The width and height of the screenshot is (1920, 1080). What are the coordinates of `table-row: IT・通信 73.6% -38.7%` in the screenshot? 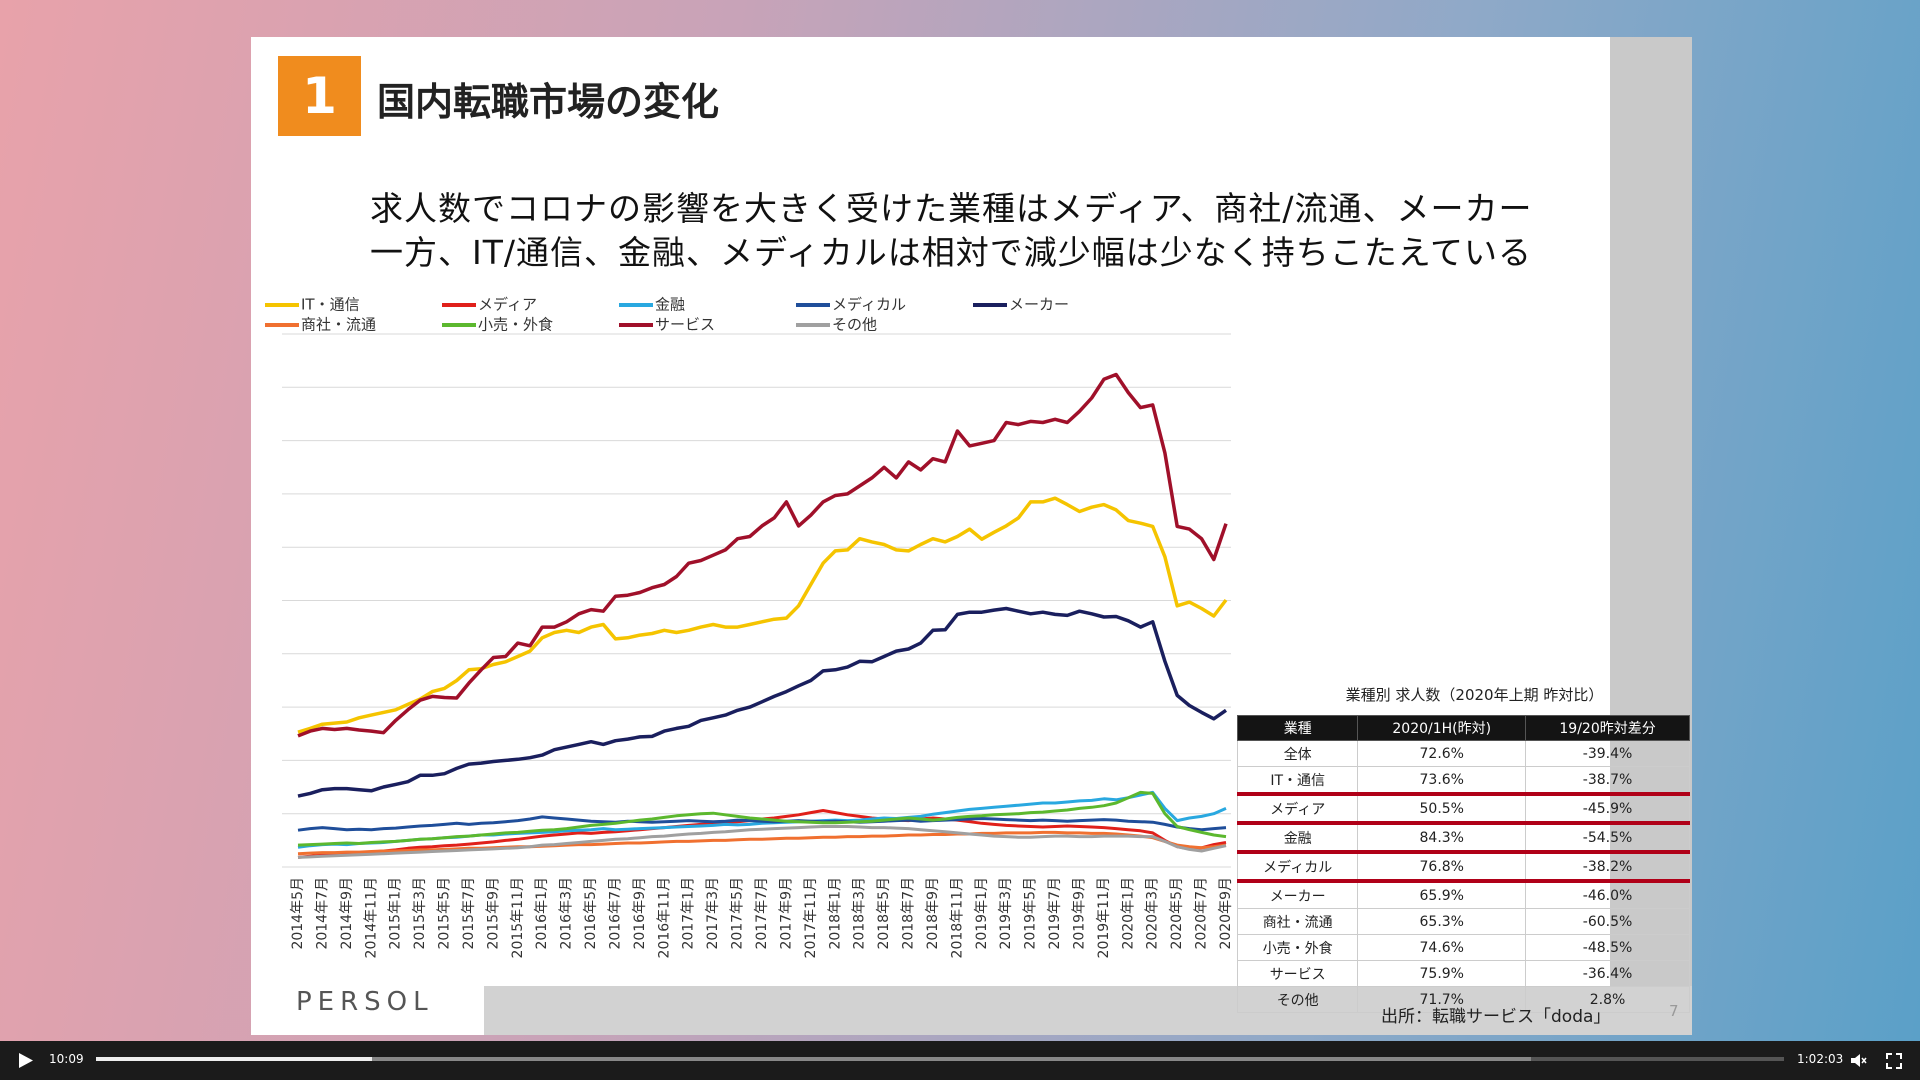 It's located at (1463, 780).